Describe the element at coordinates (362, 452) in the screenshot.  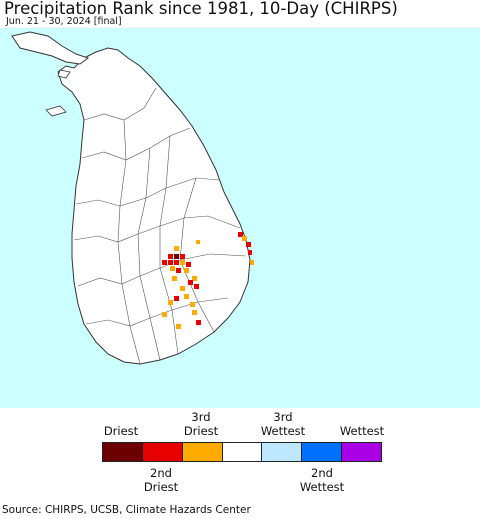
I see `legend-swatch-wettest` at that location.